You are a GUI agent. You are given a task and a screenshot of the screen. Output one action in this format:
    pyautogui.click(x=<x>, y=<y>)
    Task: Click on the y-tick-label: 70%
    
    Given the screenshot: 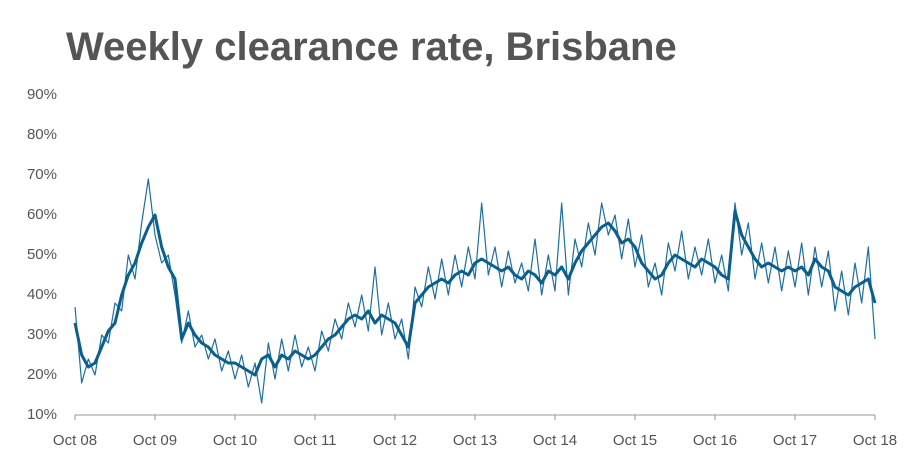 What is the action you would take?
    pyautogui.click(x=42, y=174)
    